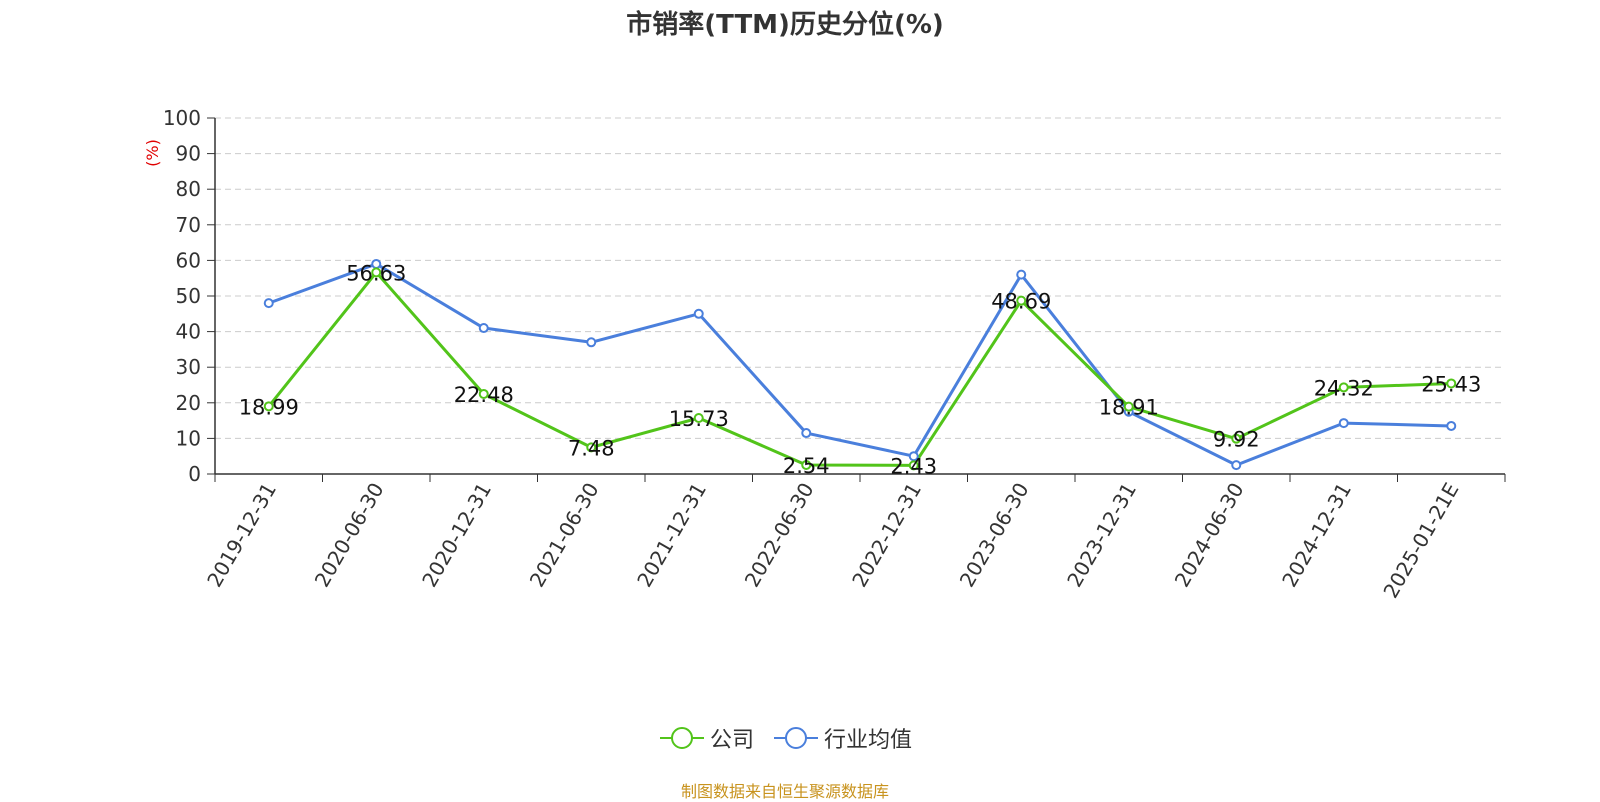  I want to click on x-tick-label: 2023-12-31, so click(1101, 535).